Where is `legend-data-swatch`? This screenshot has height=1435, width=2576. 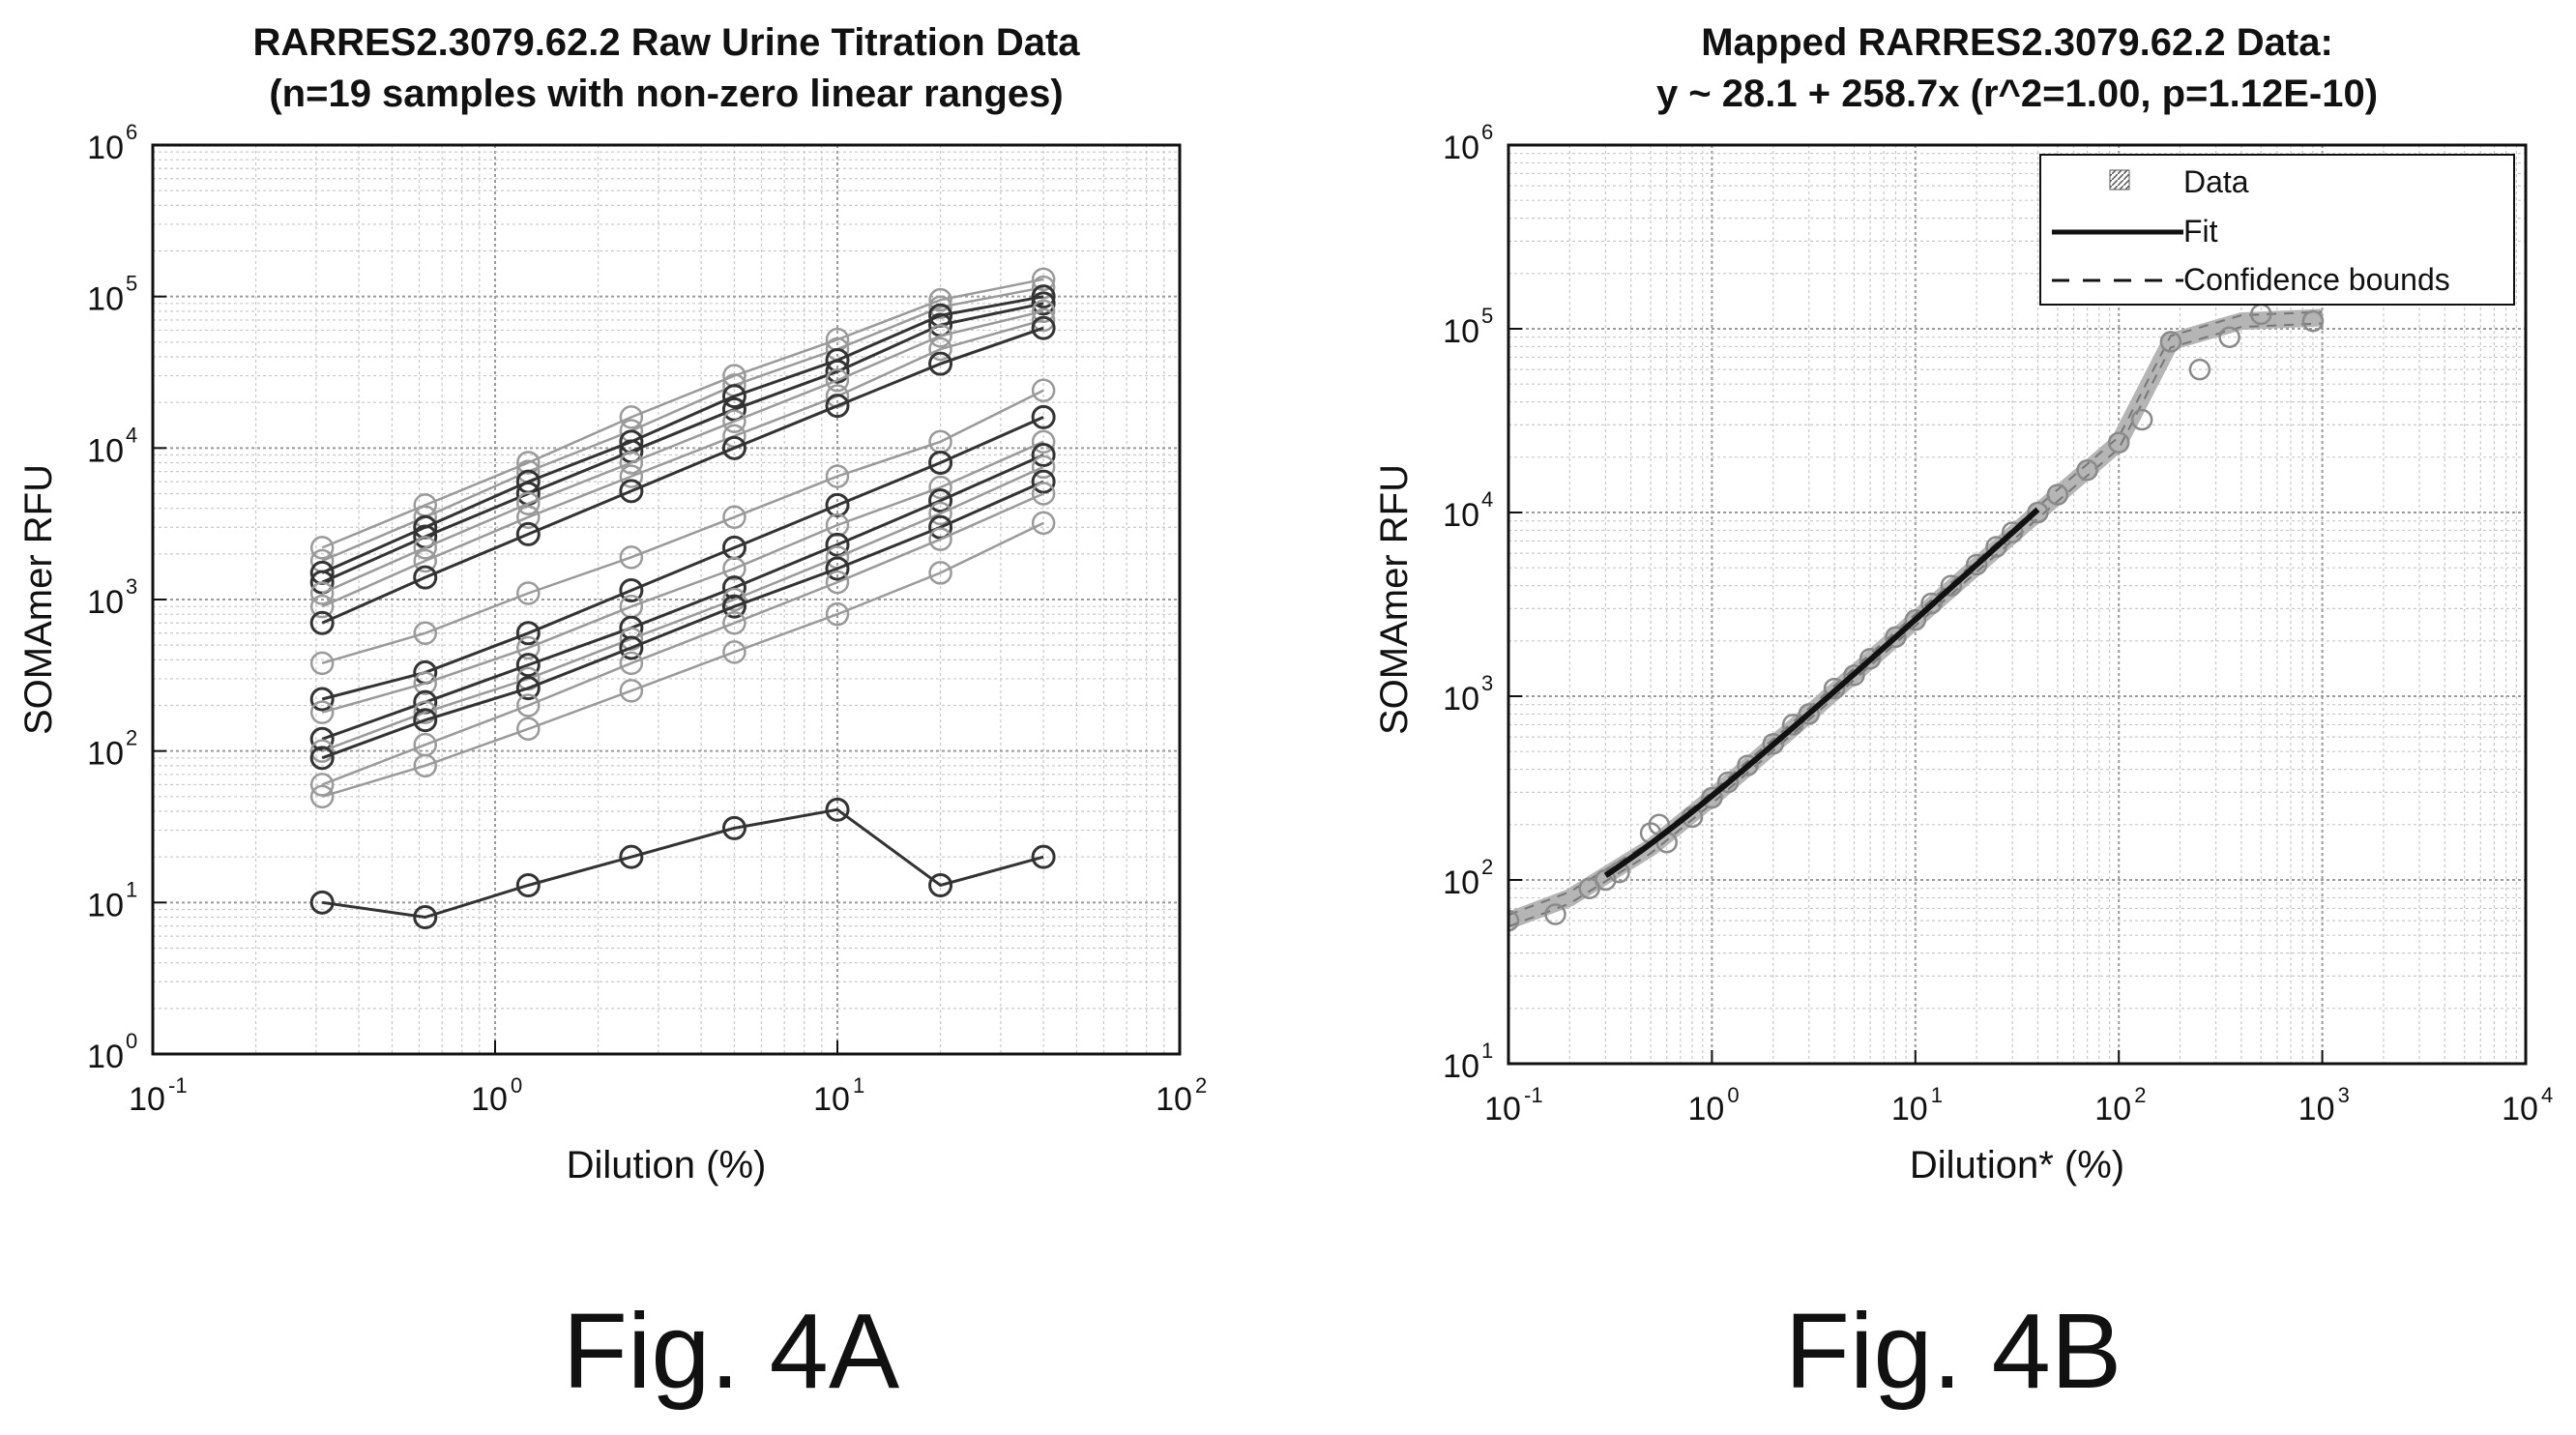
legend-data-swatch is located at coordinates (2119, 179).